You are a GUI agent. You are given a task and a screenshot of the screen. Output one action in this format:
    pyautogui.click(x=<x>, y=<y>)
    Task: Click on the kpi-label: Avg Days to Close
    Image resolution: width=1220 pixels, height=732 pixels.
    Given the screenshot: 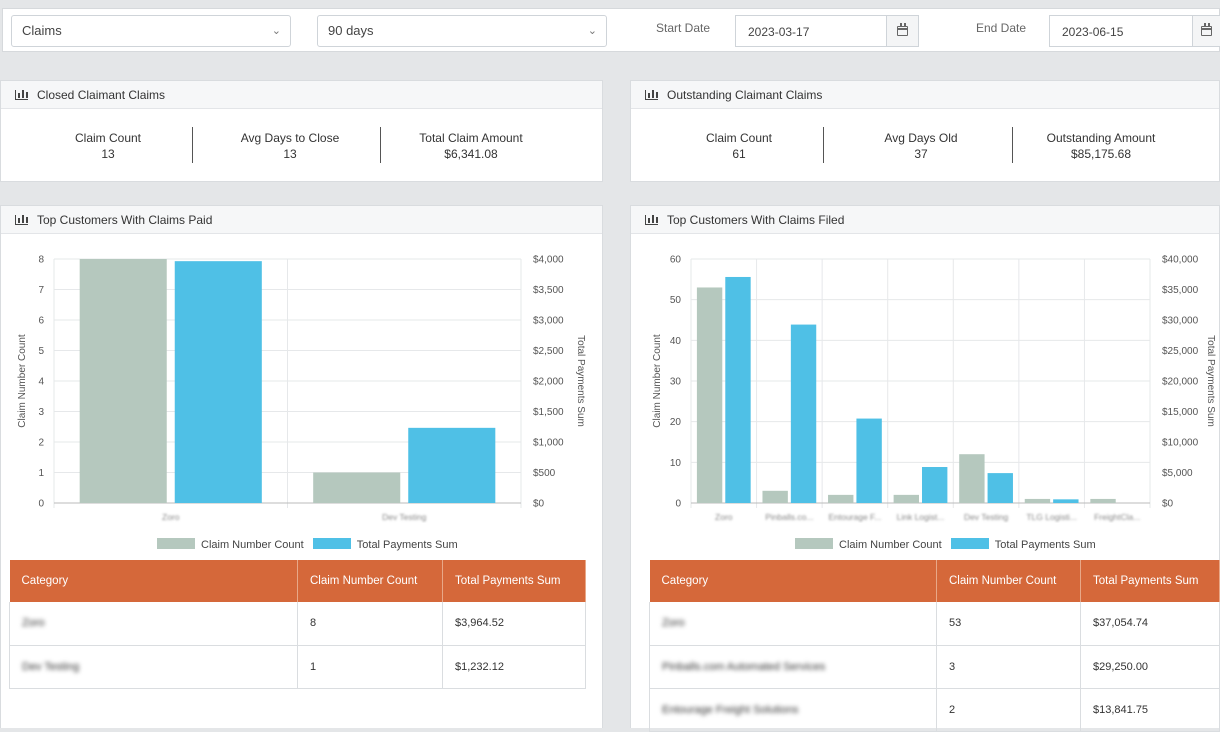 What is the action you would take?
    pyautogui.click(x=290, y=138)
    